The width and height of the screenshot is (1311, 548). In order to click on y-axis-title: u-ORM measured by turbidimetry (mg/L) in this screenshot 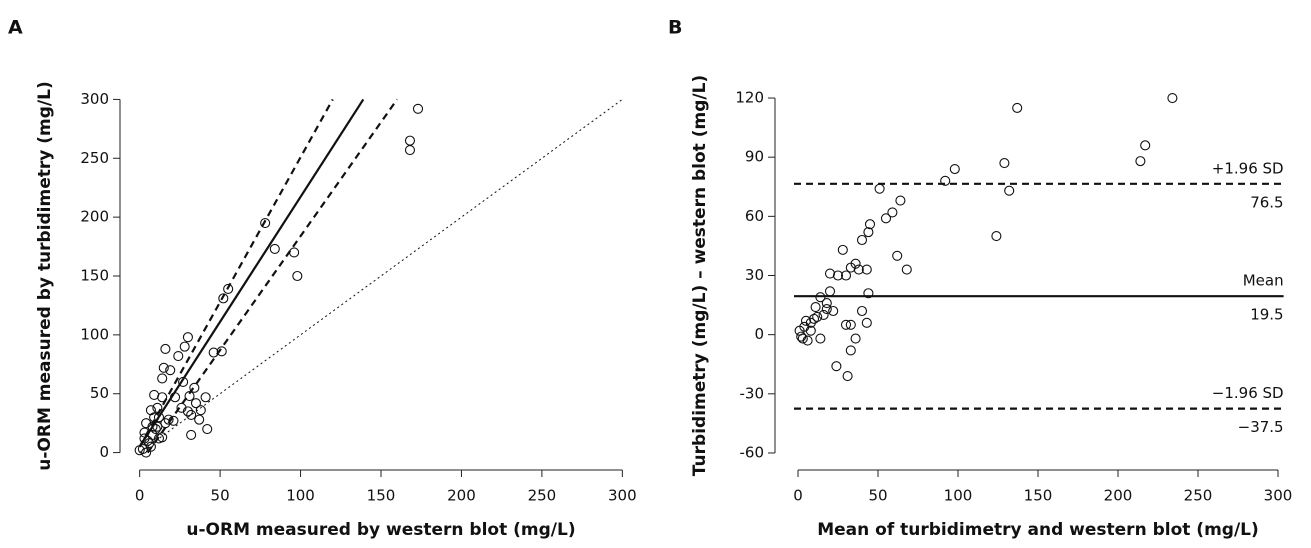, I will do `click(45, 275)`.